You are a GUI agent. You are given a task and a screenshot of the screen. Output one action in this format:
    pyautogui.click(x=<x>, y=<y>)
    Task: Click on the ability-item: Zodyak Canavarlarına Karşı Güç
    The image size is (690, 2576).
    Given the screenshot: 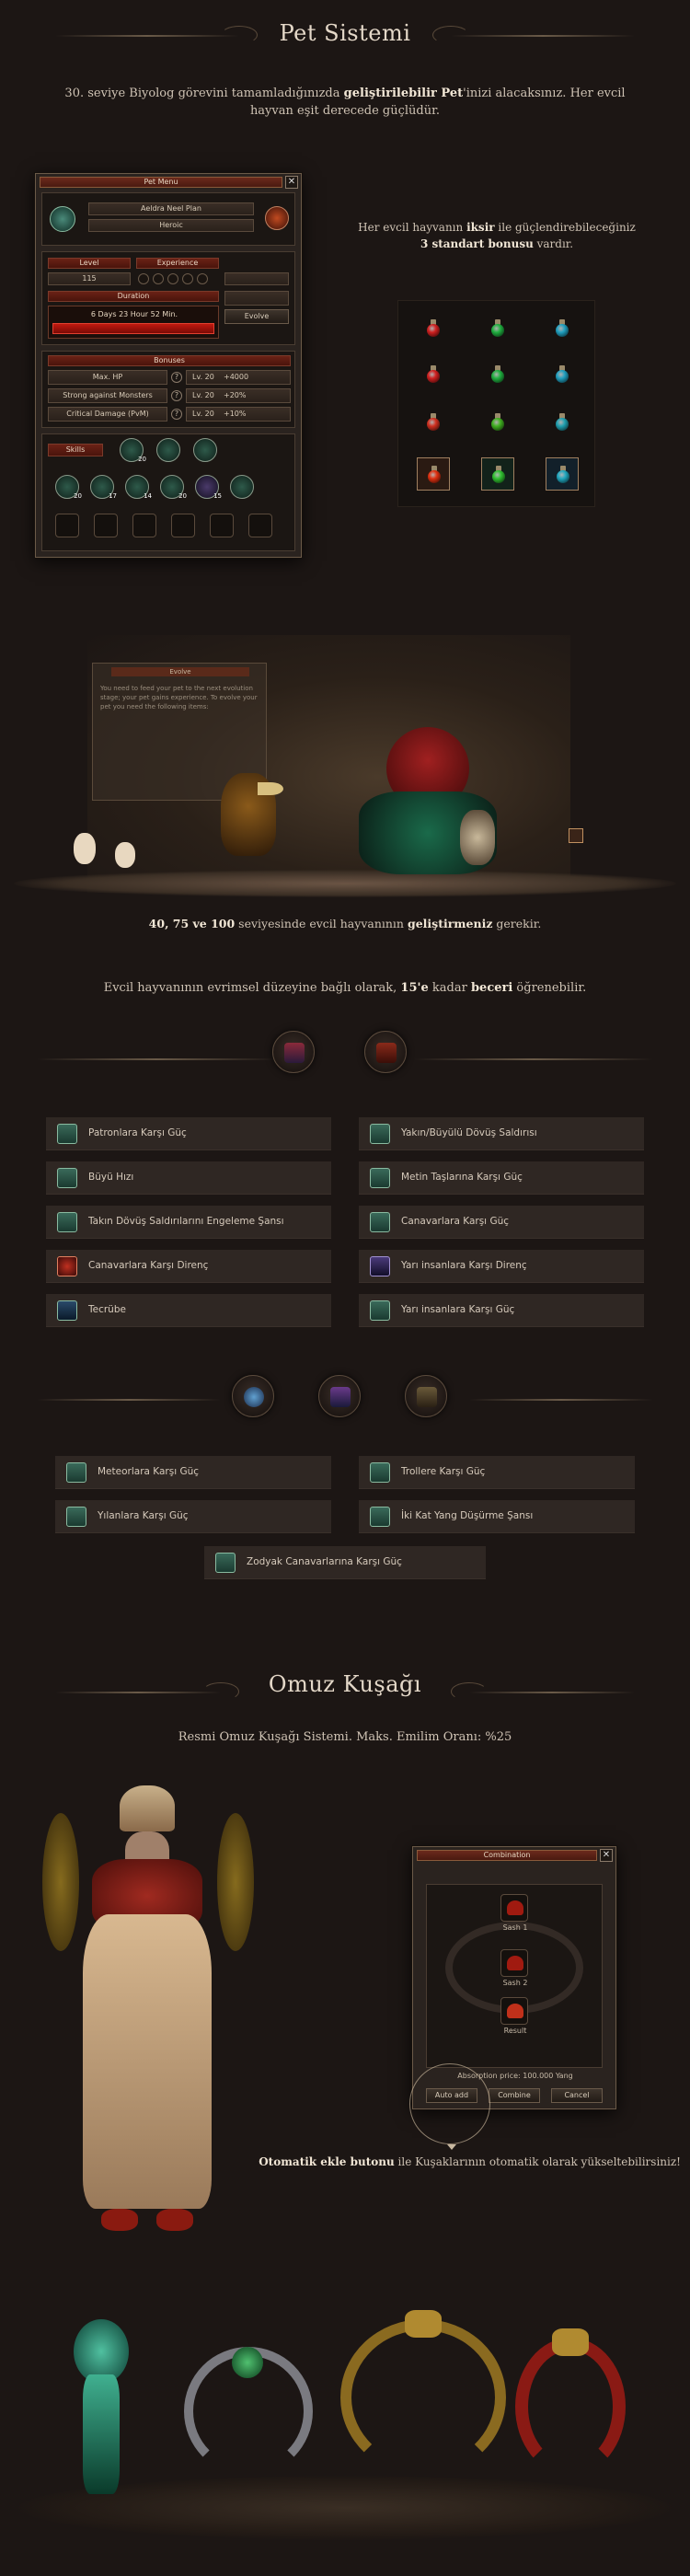 What is the action you would take?
    pyautogui.click(x=345, y=1562)
    